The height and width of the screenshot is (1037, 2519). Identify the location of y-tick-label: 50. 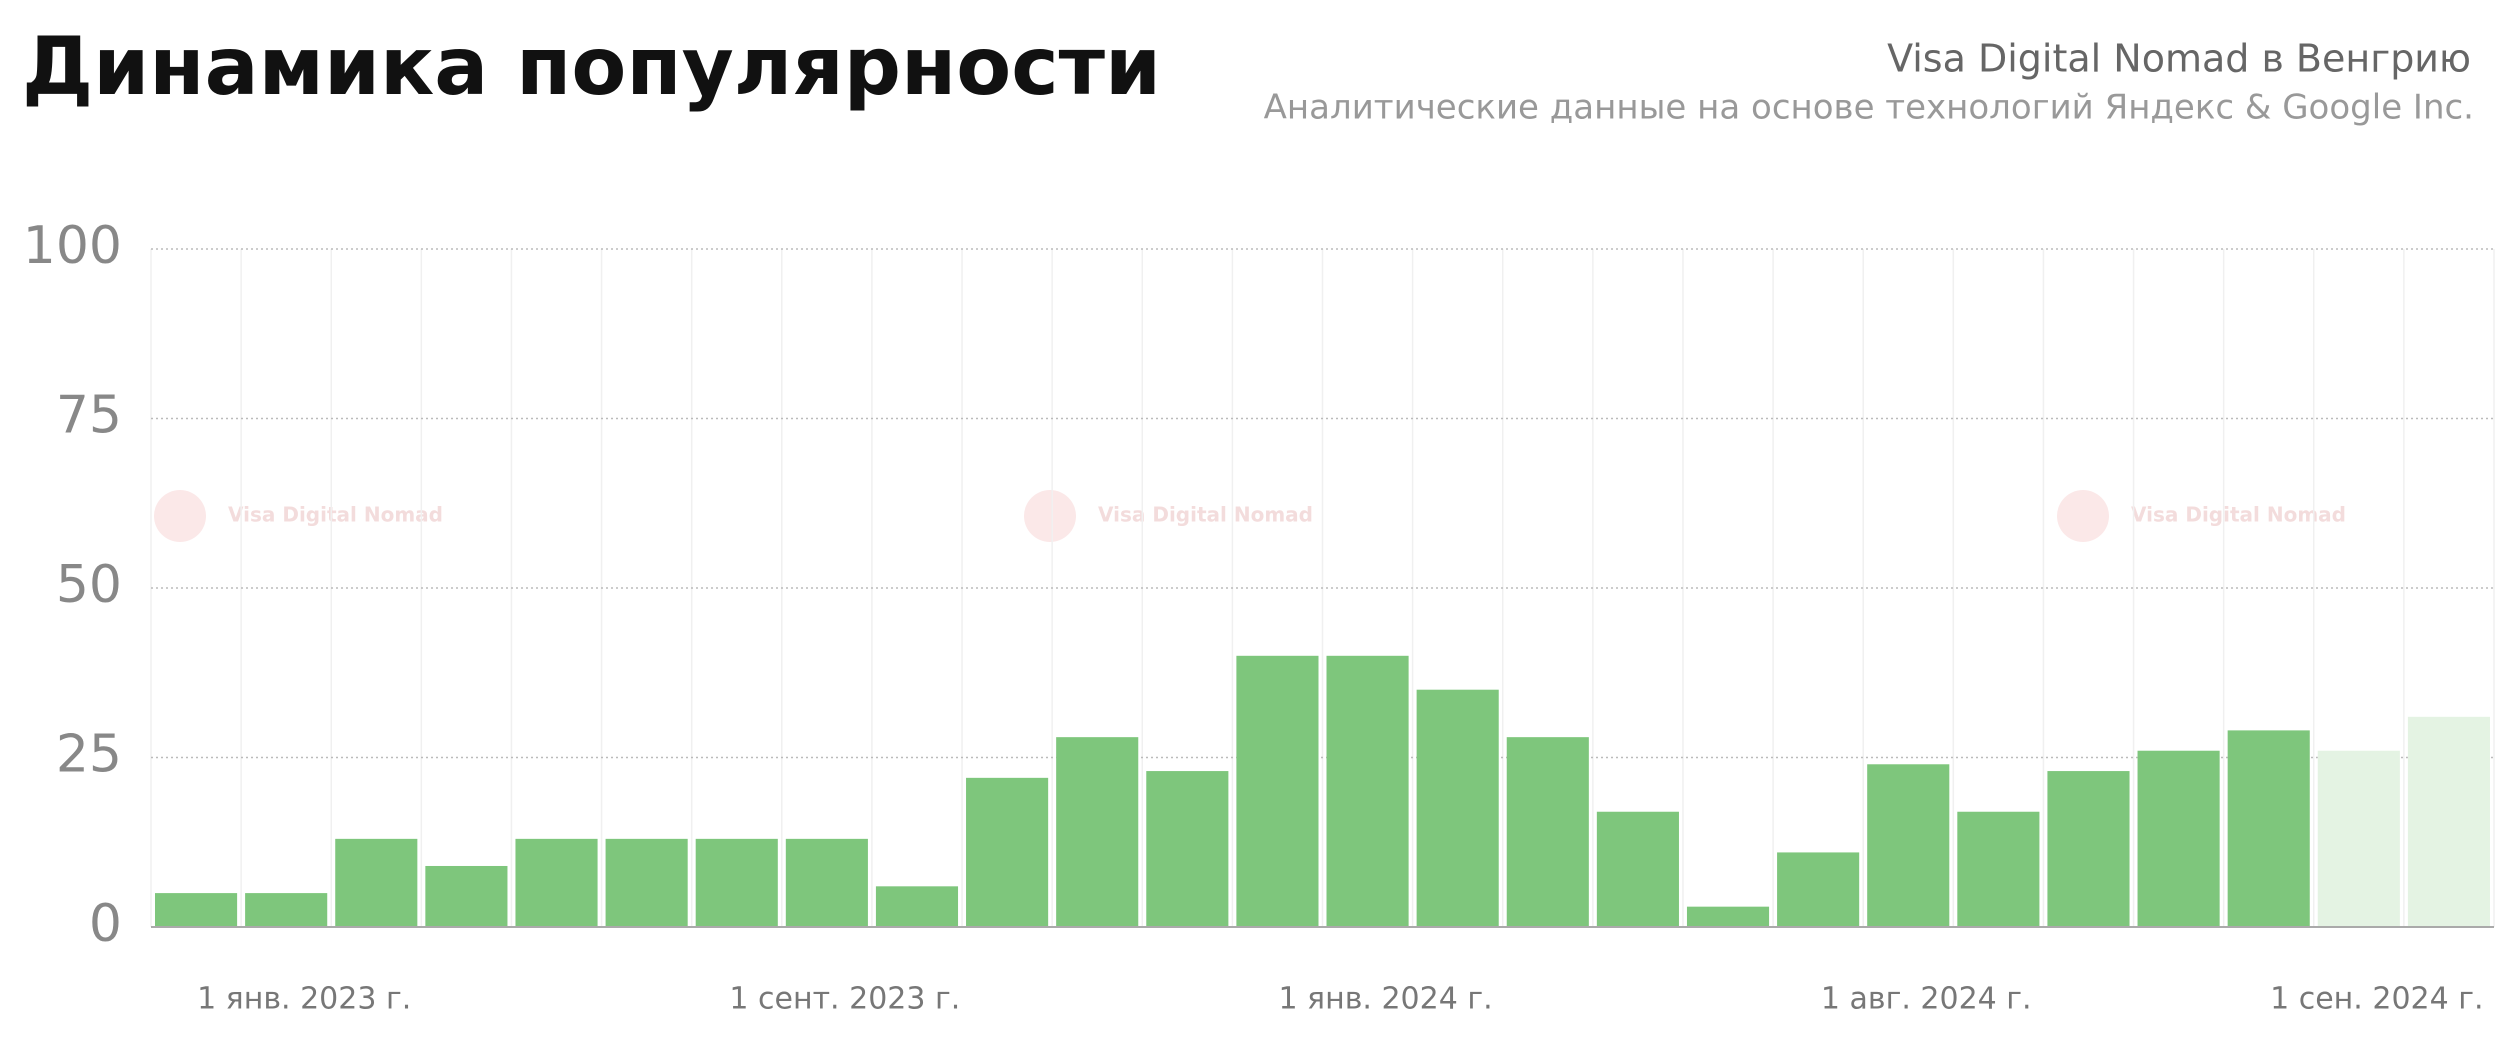
(89, 585).